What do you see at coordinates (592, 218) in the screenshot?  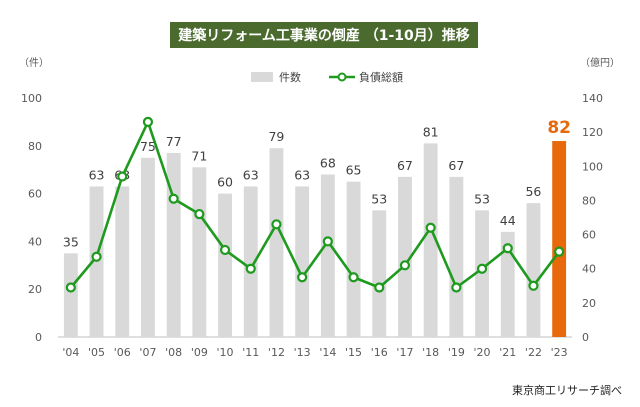 I see `right-axis-ticks: 0 20 40 60 80 100 120 140` at bounding box center [592, 218].